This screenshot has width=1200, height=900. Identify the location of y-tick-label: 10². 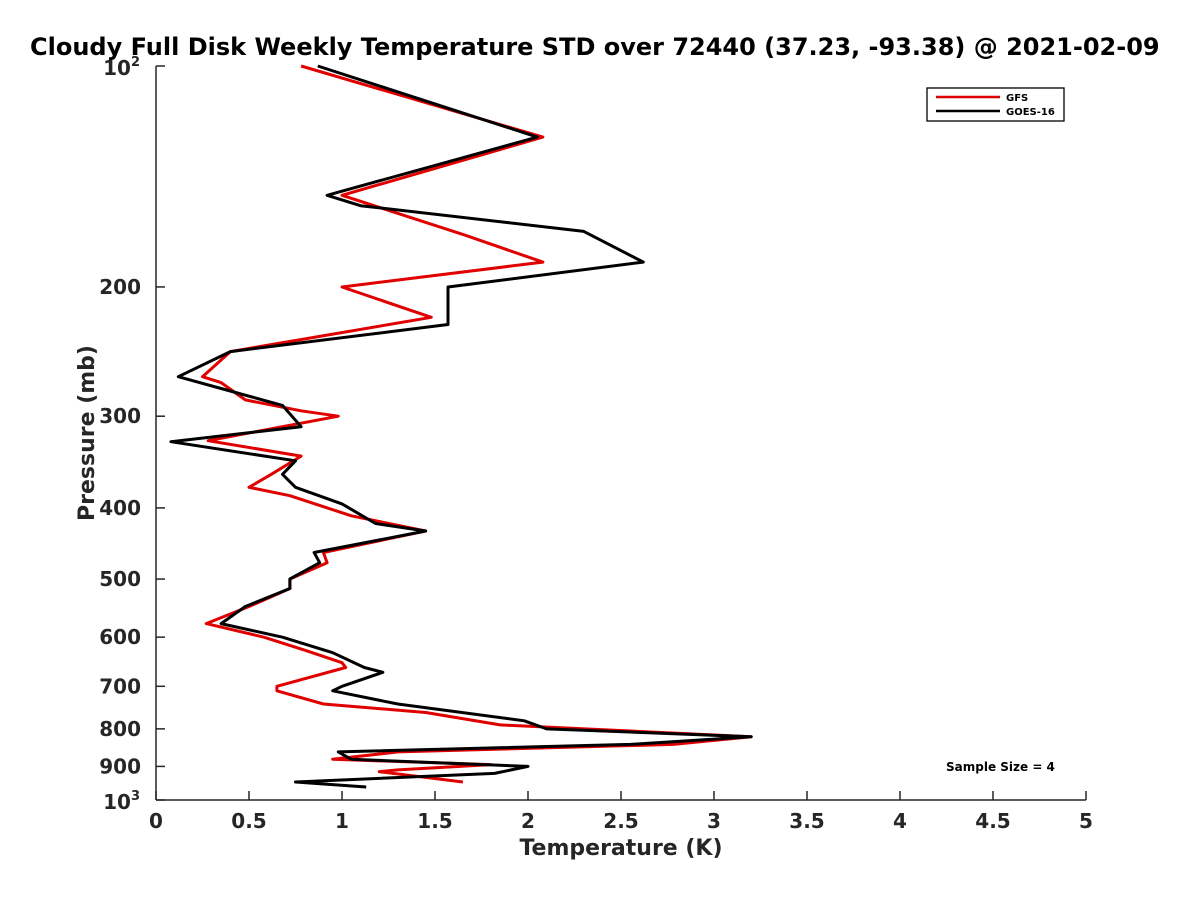
(121, 67).